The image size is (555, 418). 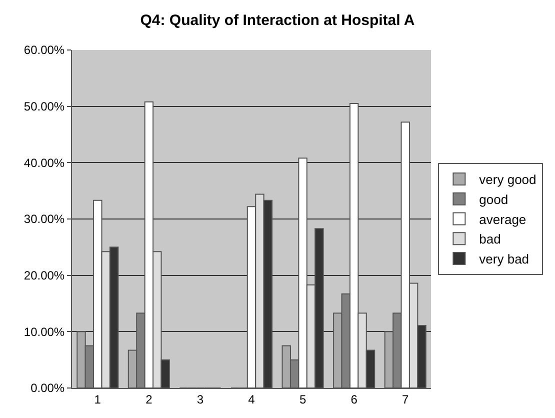 What do you see at coordinates (252, 399) in the screenshot?
I see `x-tick-label: 4` at bounding box center [252, 399].